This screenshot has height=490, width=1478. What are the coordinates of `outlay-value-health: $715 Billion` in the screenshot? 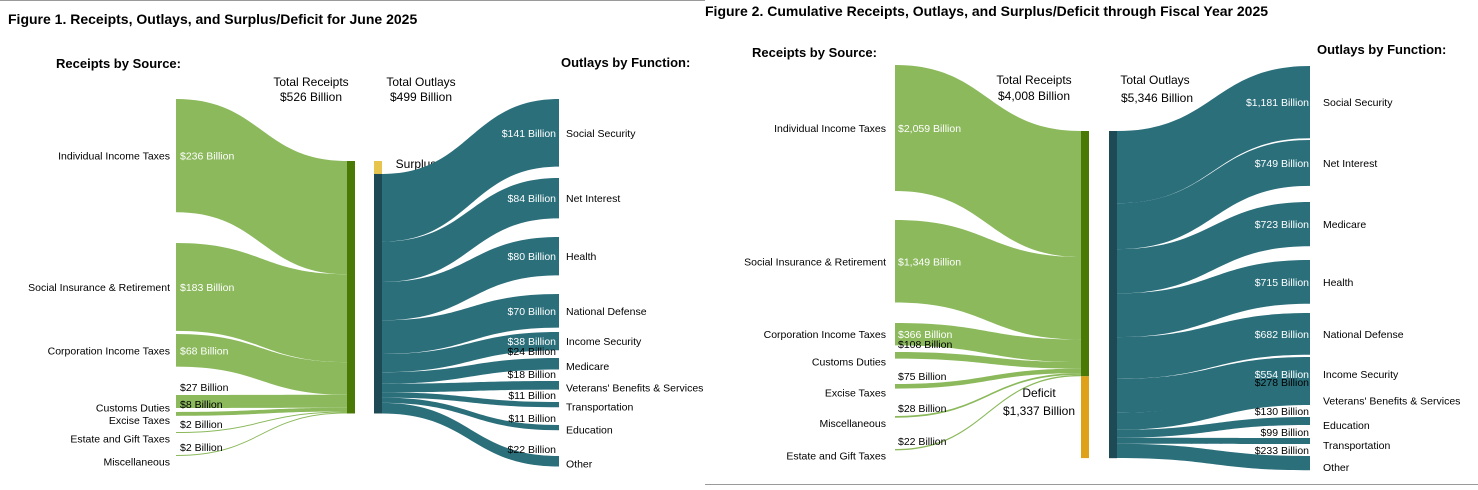 It's located at (1282, 283).